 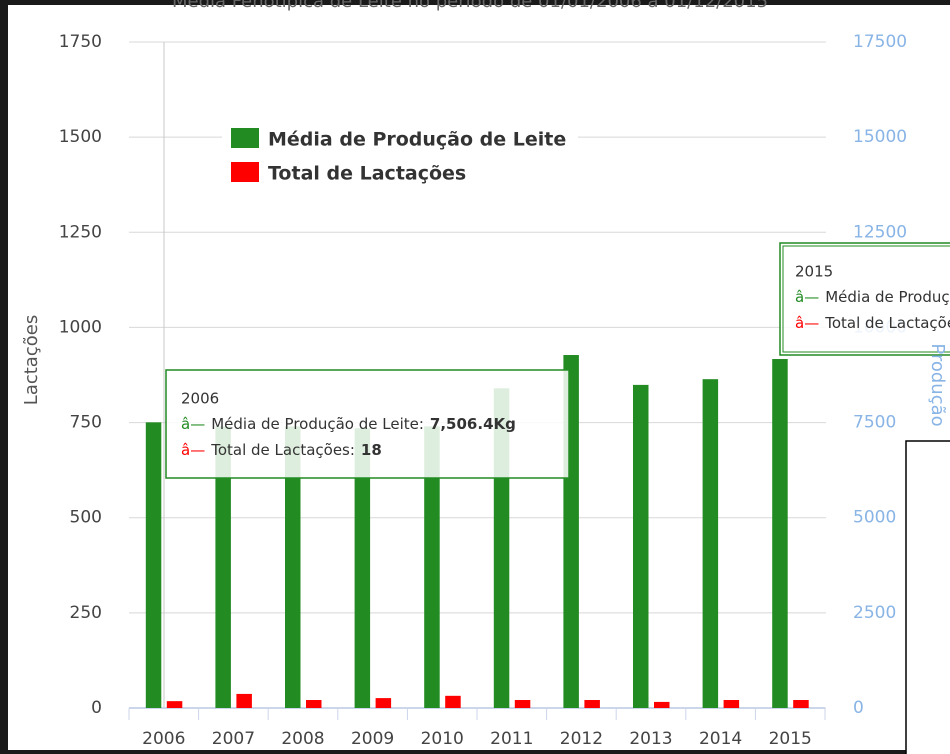 I want to click on tooltip-line: â— Total de Lactações, so click(x=872, y=323).